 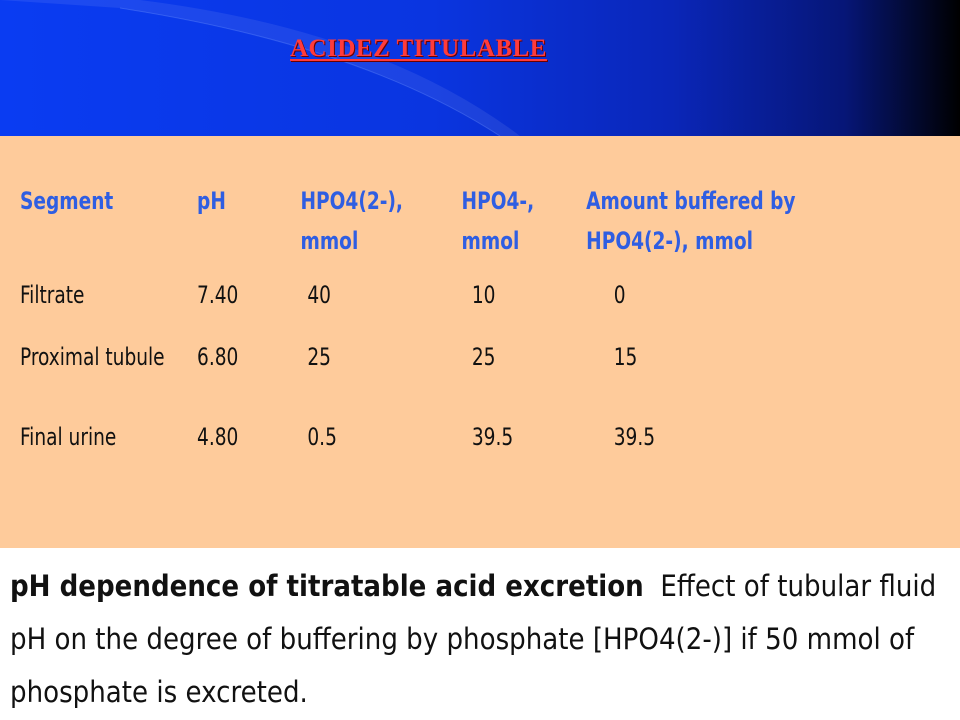 I want to click on table-row-proximal-tubule: Proximal tubule 6.80 25 25 15, so click(x=424, y=383).